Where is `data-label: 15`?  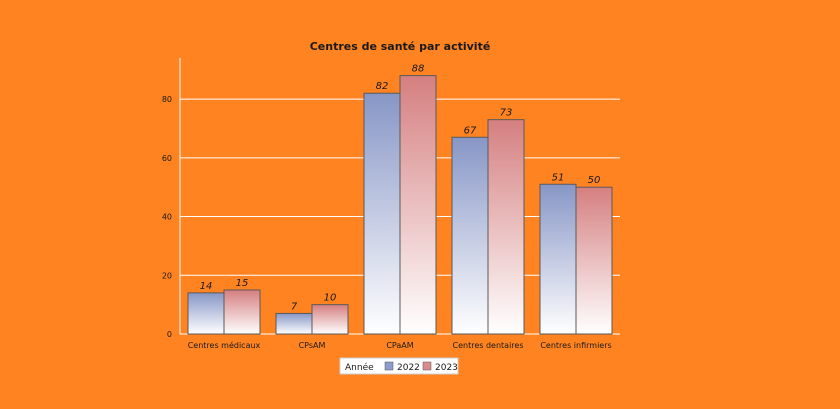 data-label: 15 is located at coordinates (242, 283).